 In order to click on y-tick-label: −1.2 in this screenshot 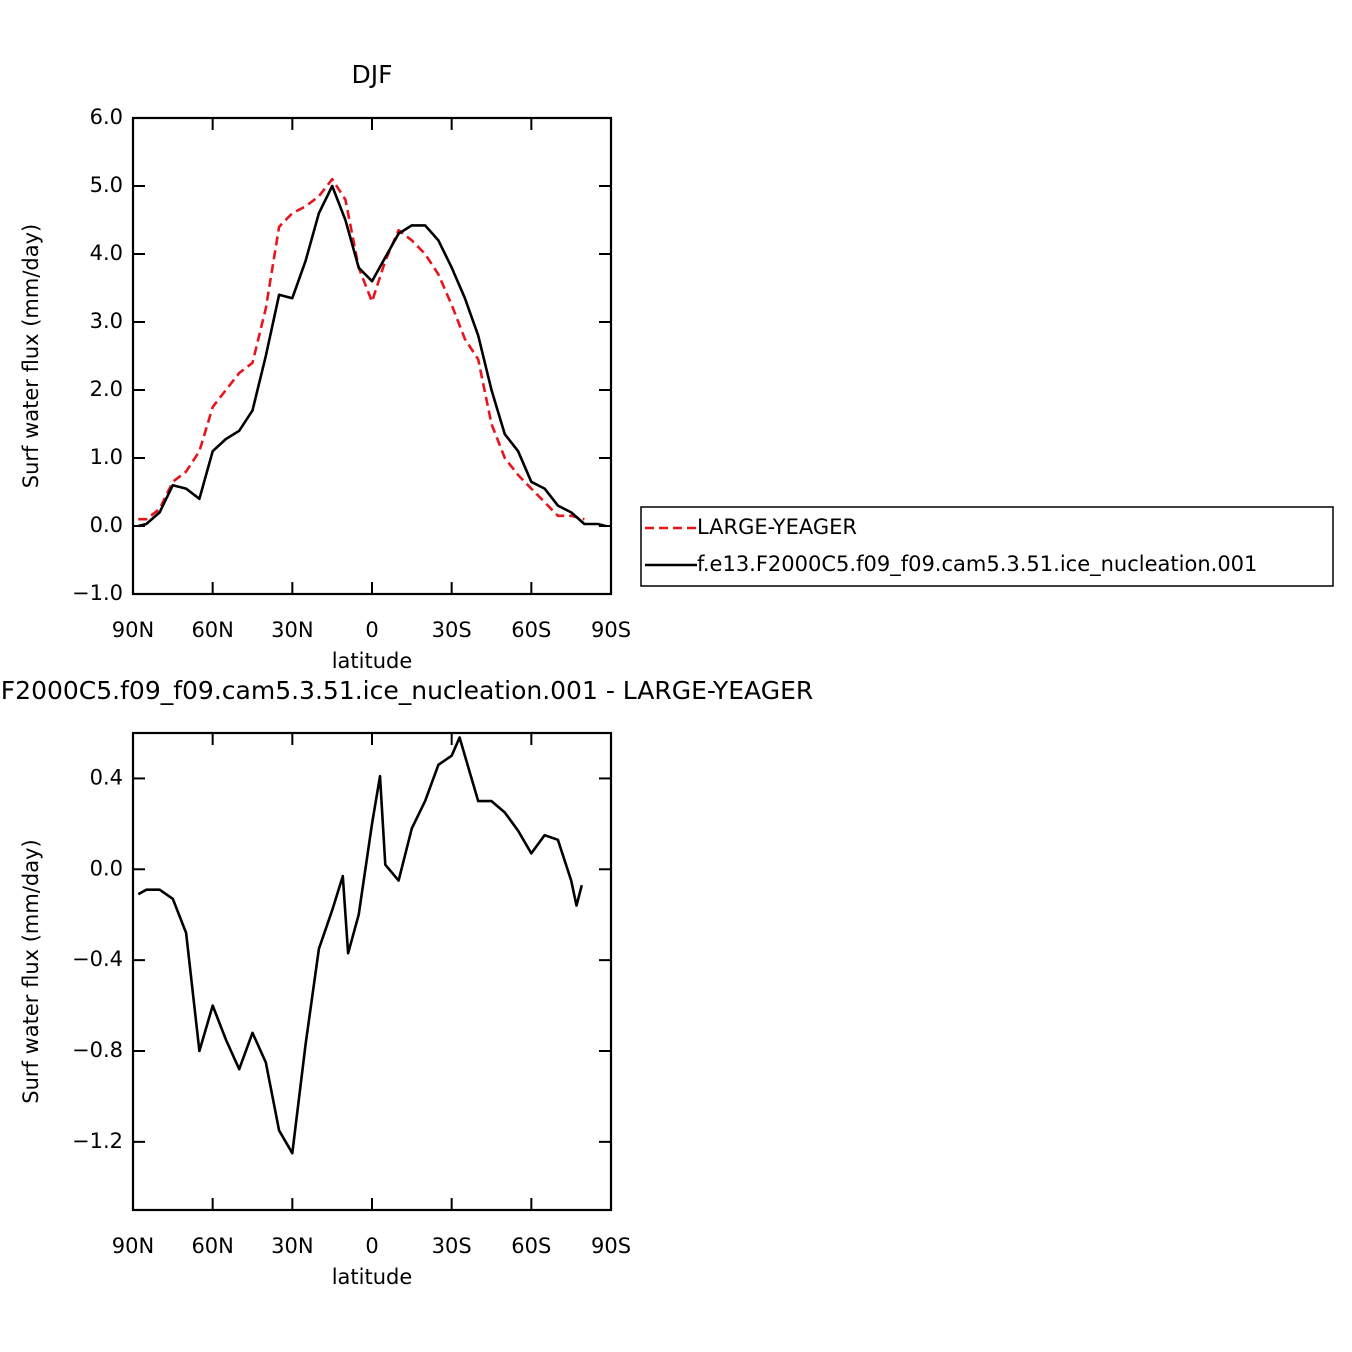, I will do `click(97, 1141)`.